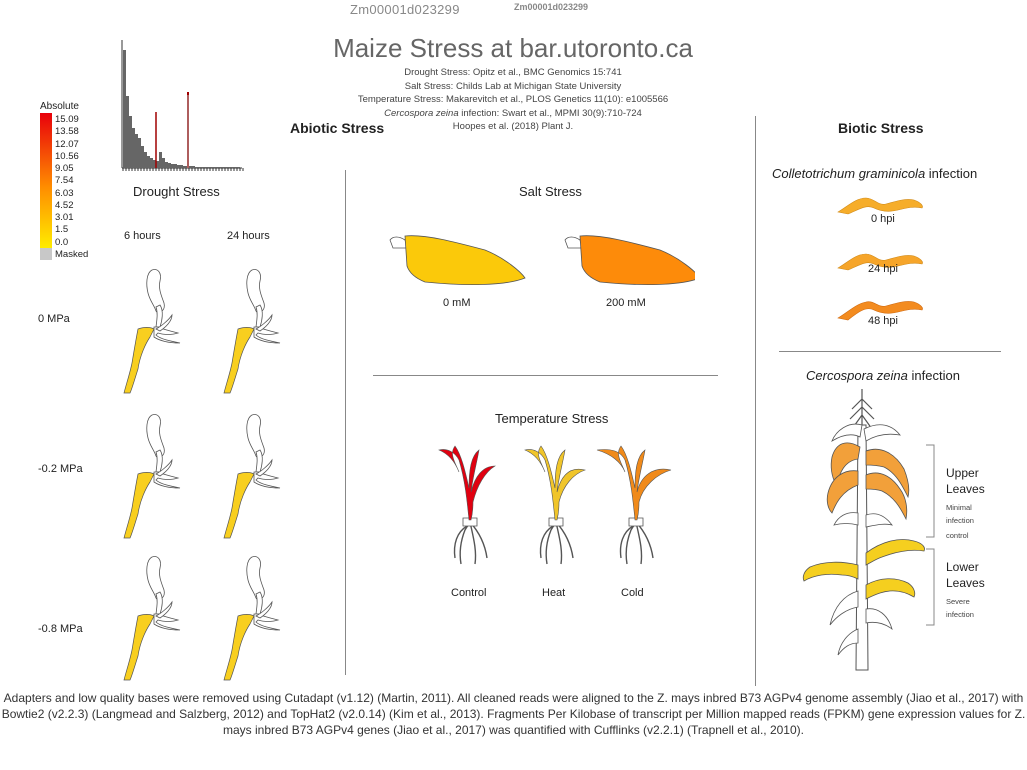 The image size is (1027, 770). Describe the element at coordinates (634, 483) in the screenshot. I see `temperature-plant-cold` at that location.